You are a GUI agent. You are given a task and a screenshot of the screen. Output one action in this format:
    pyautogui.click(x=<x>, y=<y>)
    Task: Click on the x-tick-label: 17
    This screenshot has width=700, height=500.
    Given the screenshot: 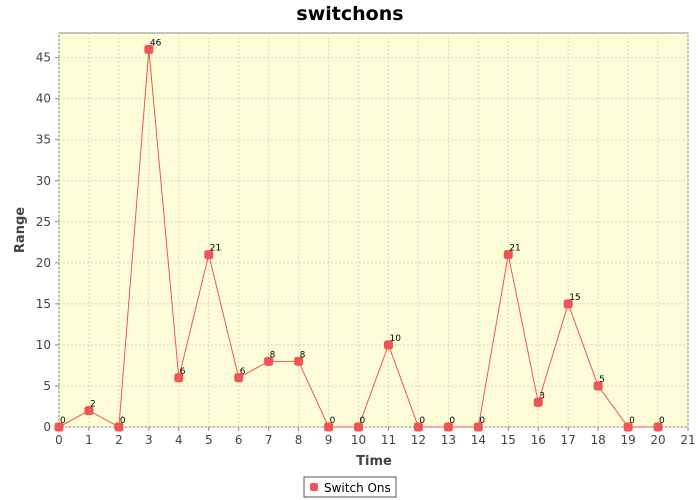 What is the action you would take?
    pyautogui.click(x=568, y=440)
    